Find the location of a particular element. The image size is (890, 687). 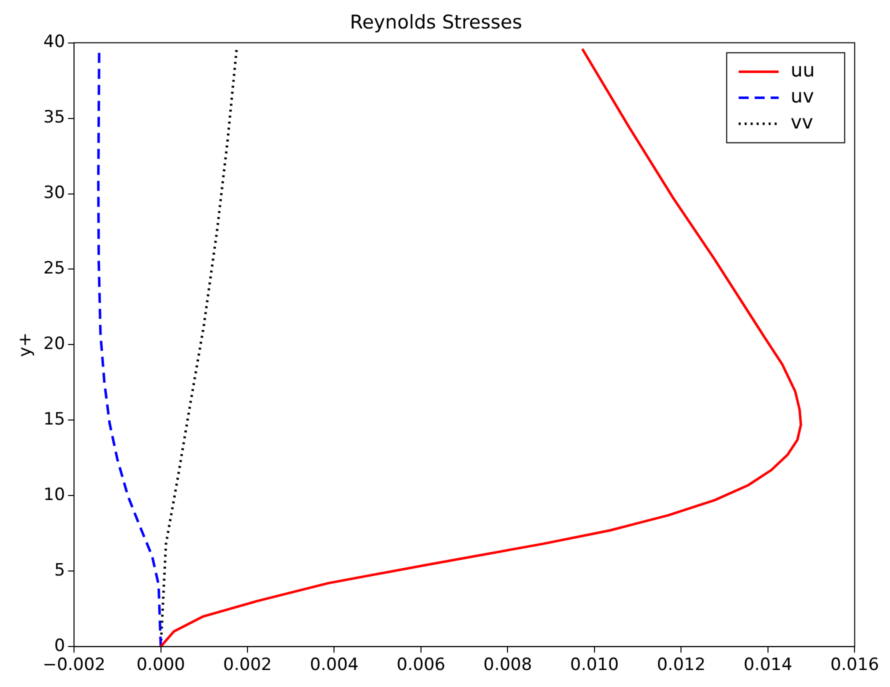

x-tick-label: 0.000 is located at coordinates (161, 665).